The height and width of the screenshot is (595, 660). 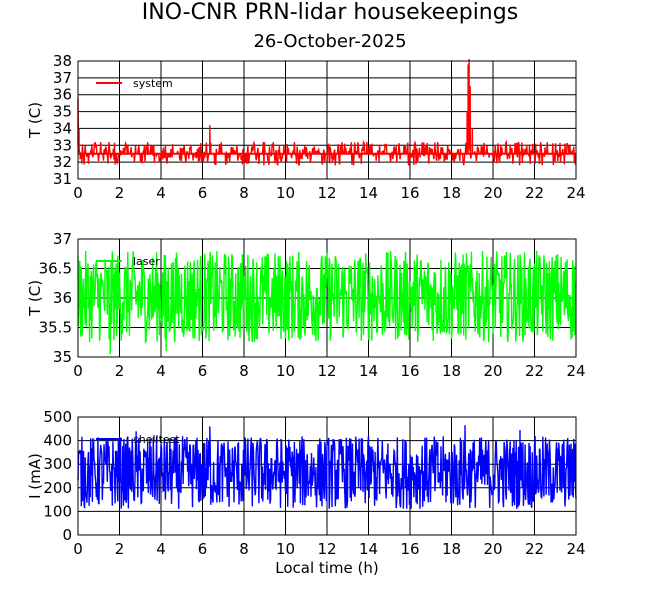 I want to click on chart-title: INO-CNR PRN-lidar housekeepings, so click(x=330, y=12).